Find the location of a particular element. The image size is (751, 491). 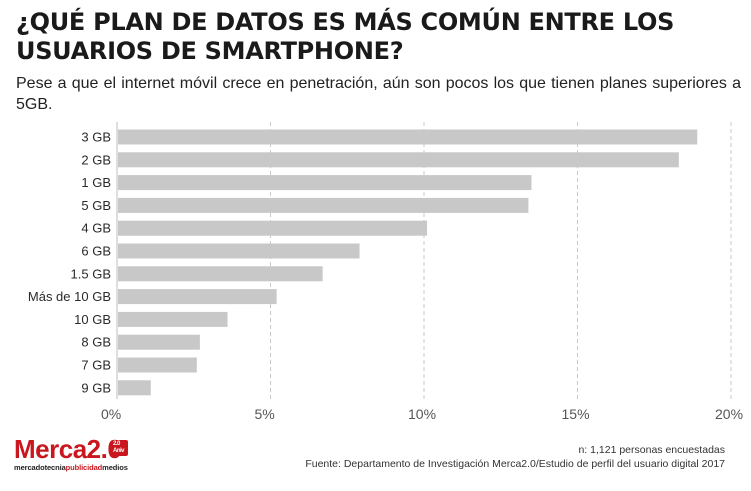

category-label: 2 GB is located at coordinates (96, 159).